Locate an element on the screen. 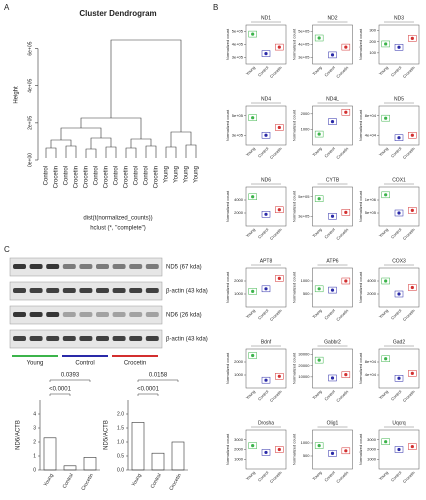  plot-title: ND2 is located at coordinates (332, 18).